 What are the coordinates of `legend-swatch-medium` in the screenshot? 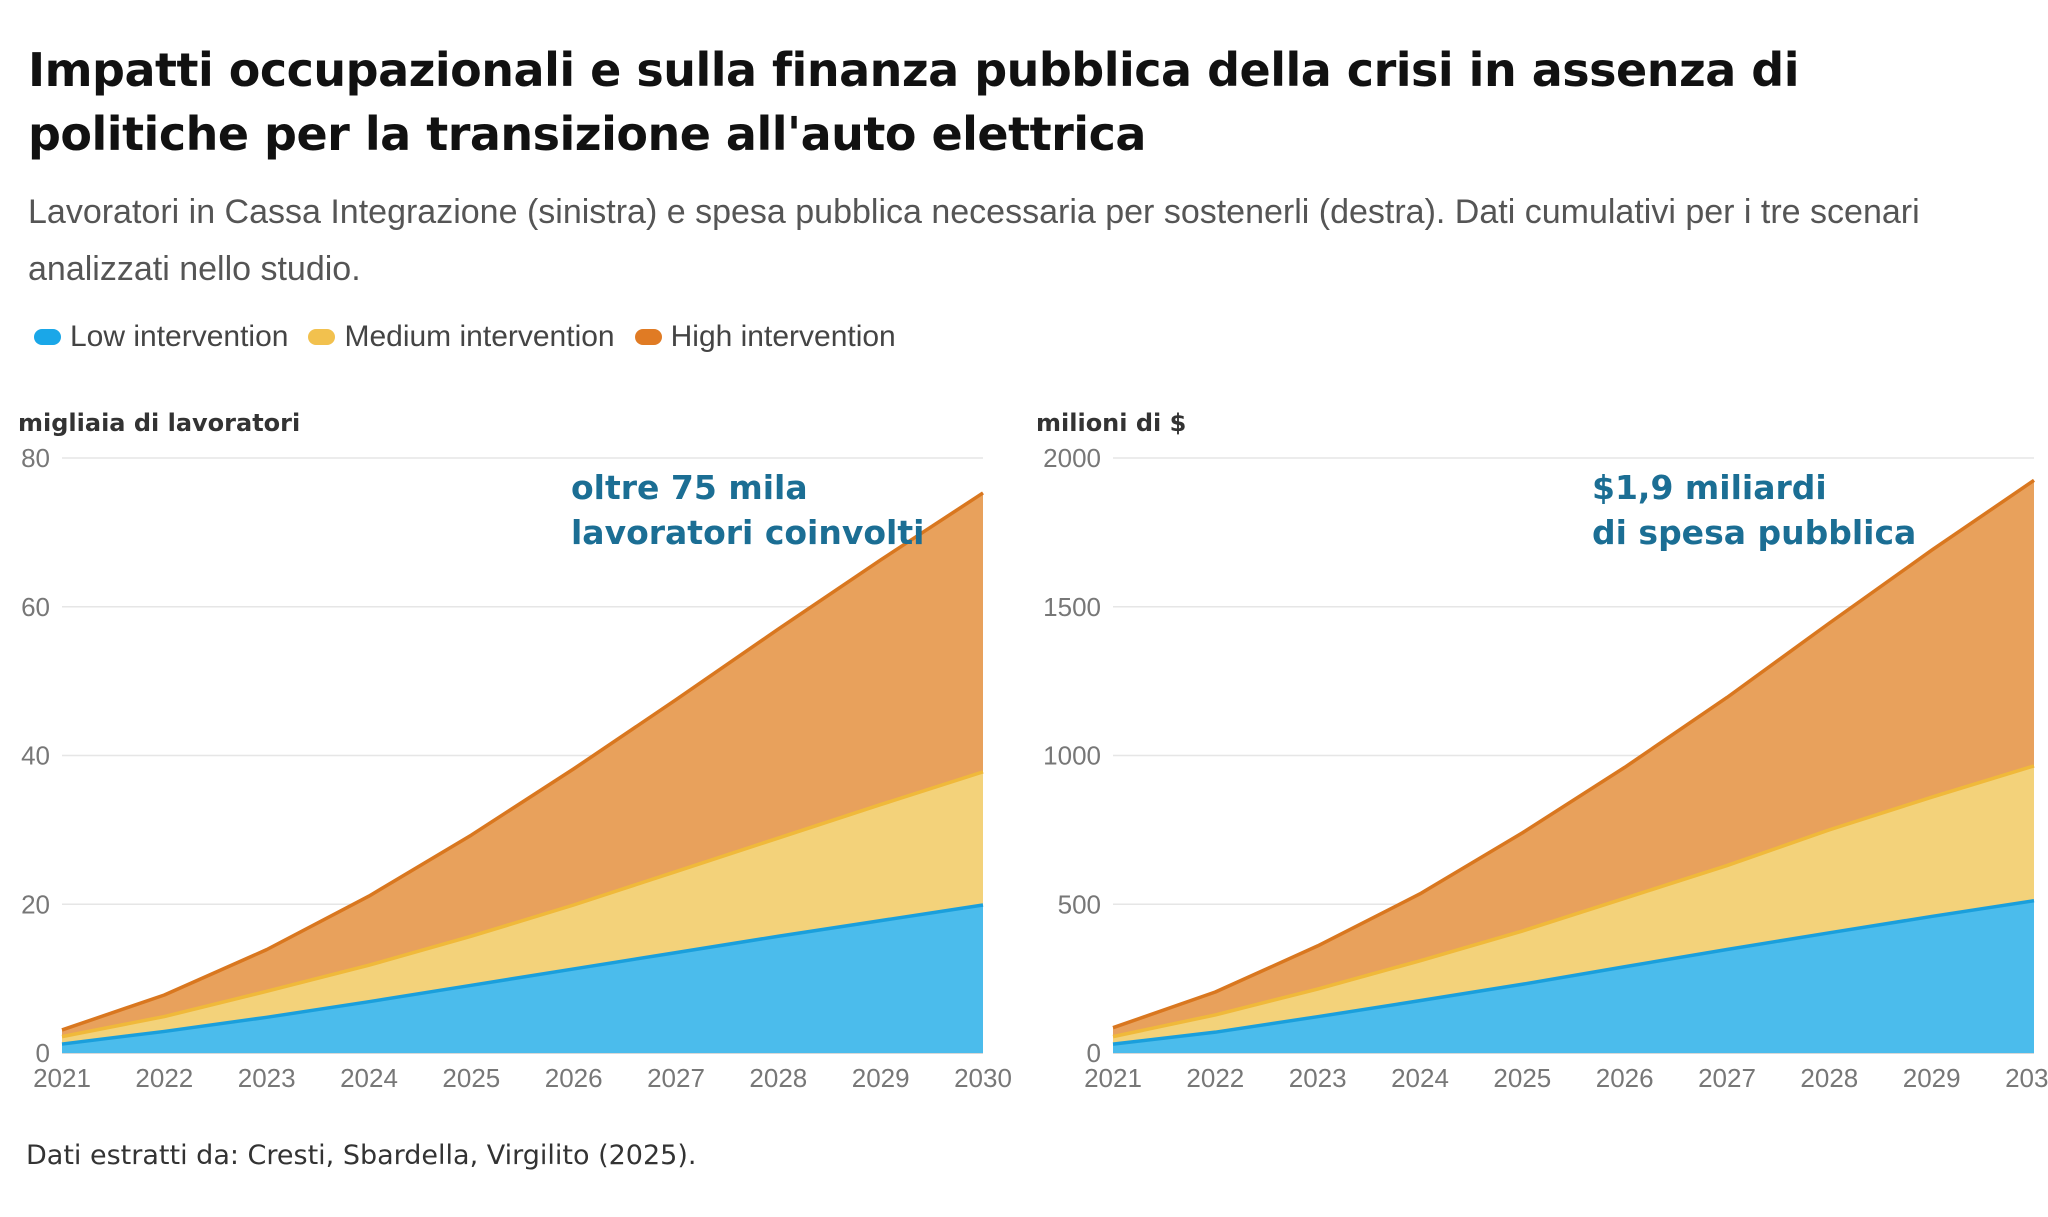 It's located at (322, 337).